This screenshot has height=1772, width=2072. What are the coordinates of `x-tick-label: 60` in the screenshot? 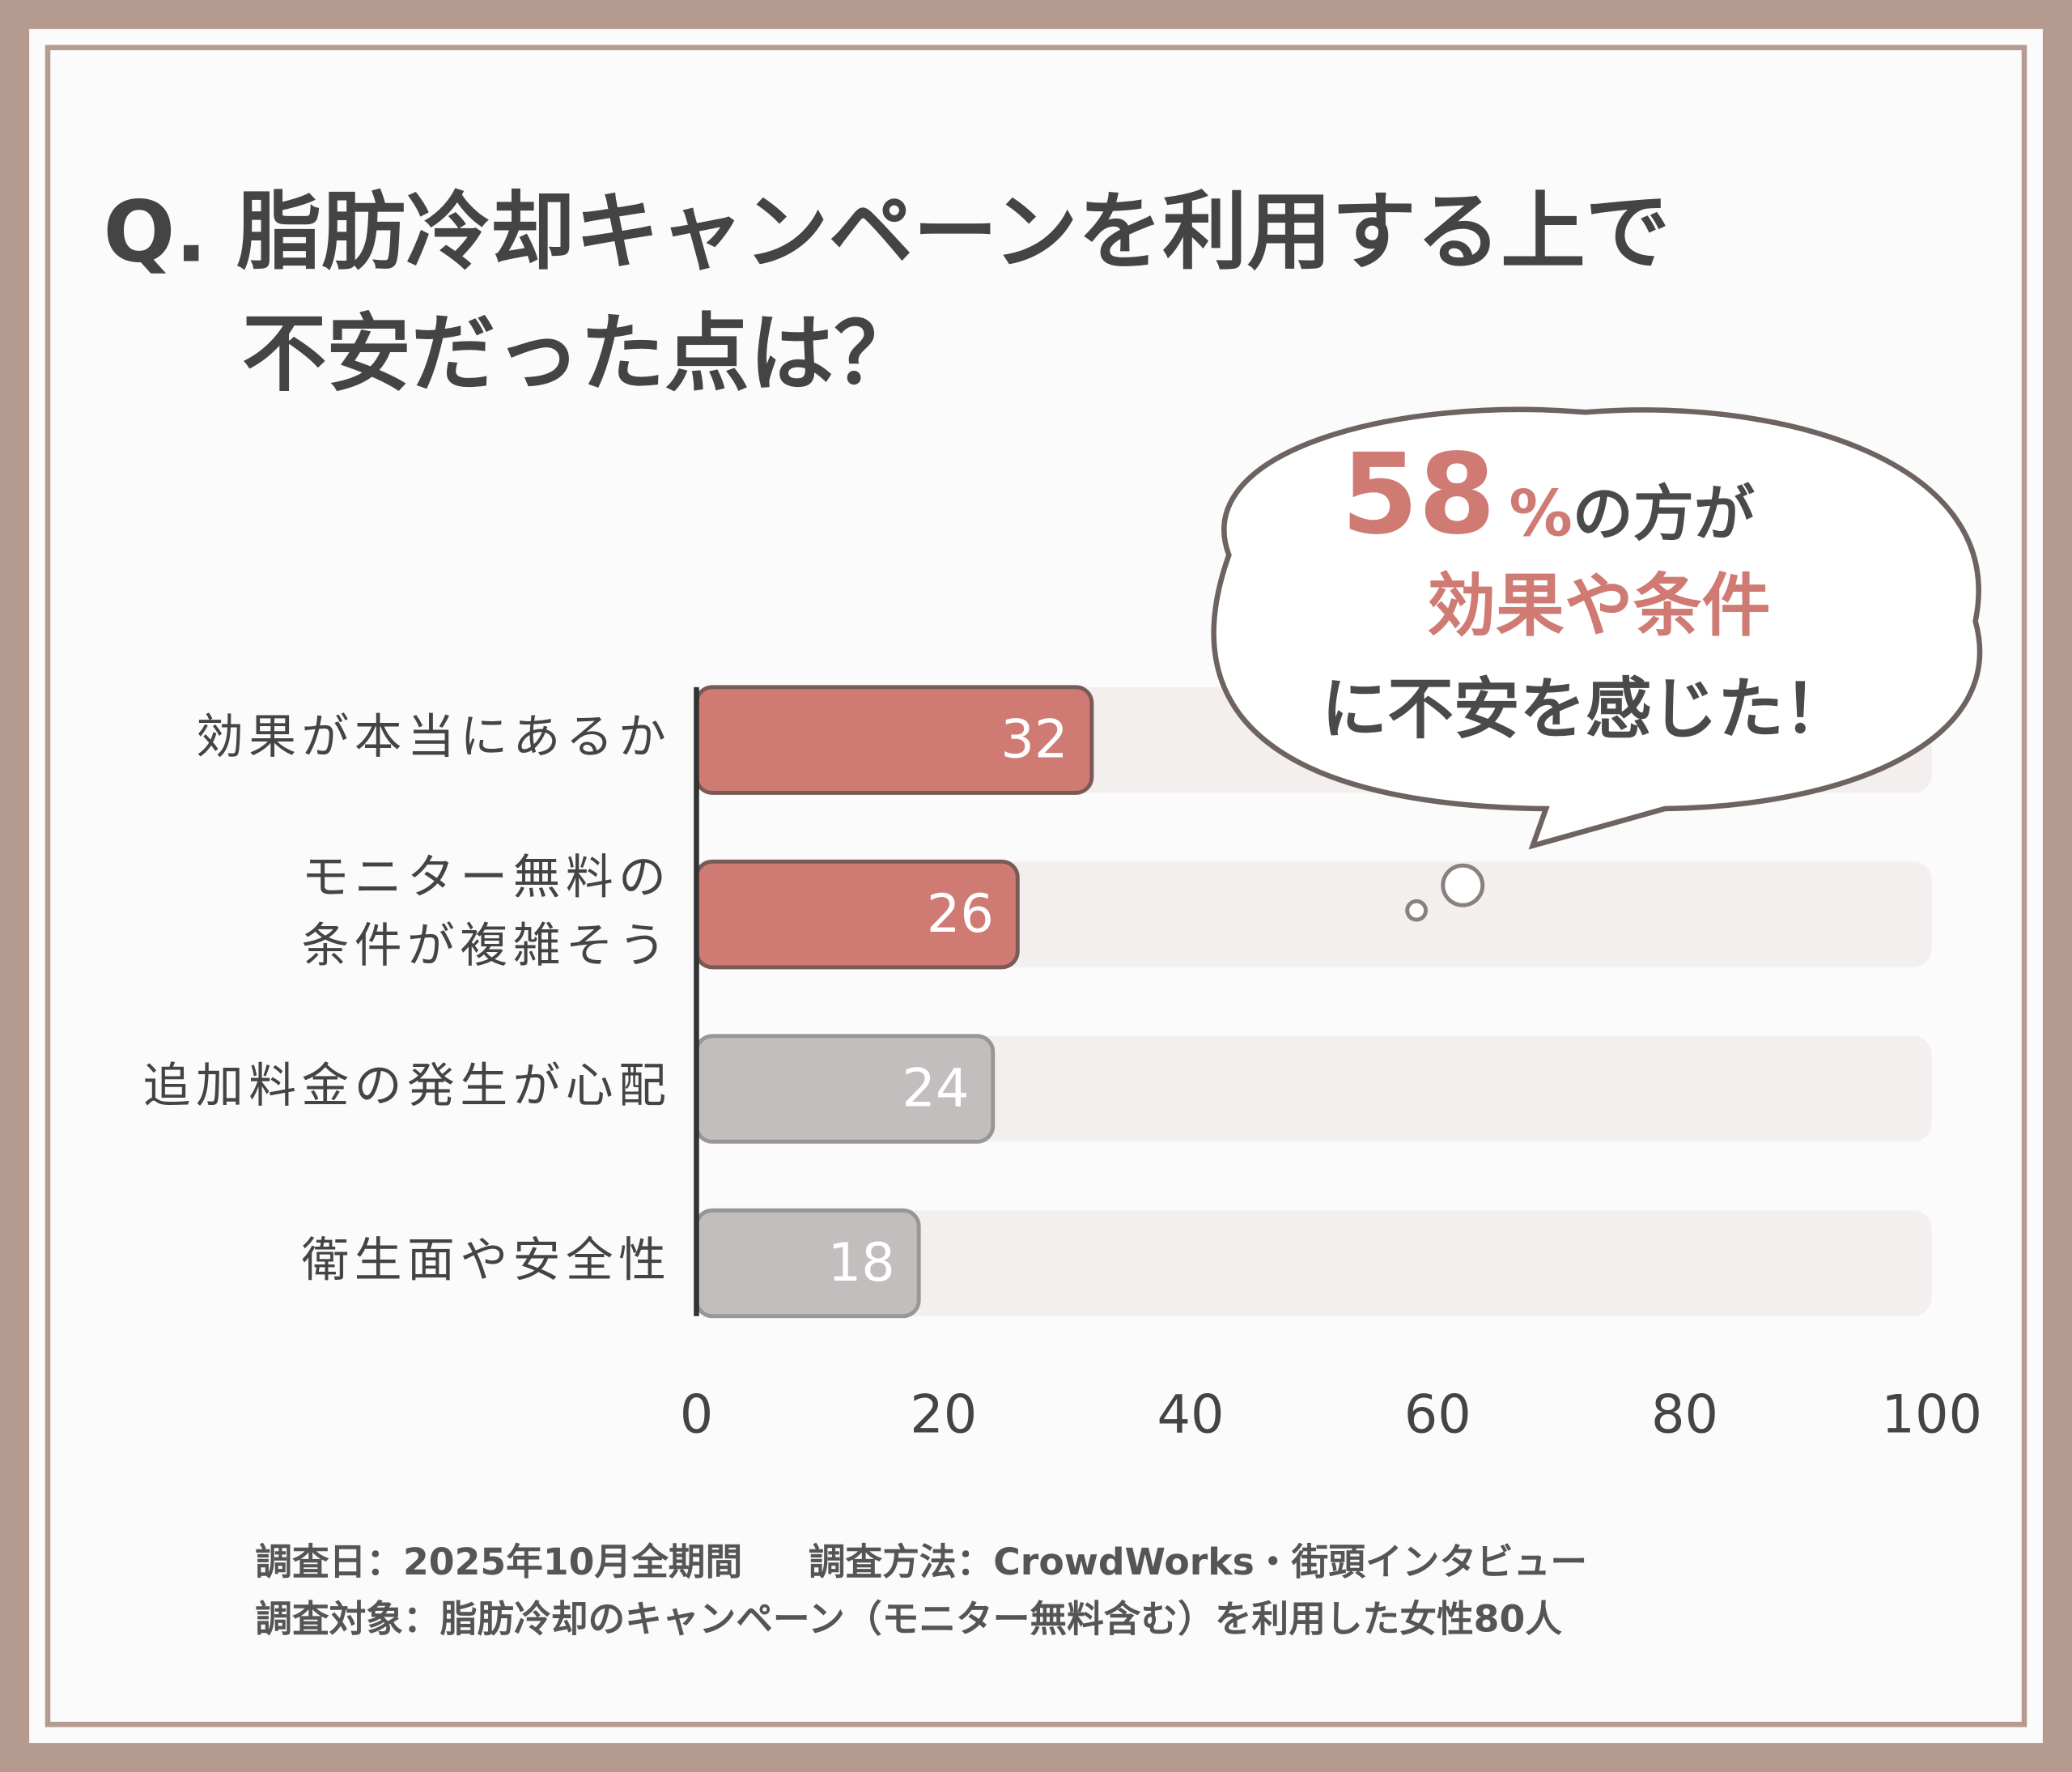 It's located at (1437, 1415).